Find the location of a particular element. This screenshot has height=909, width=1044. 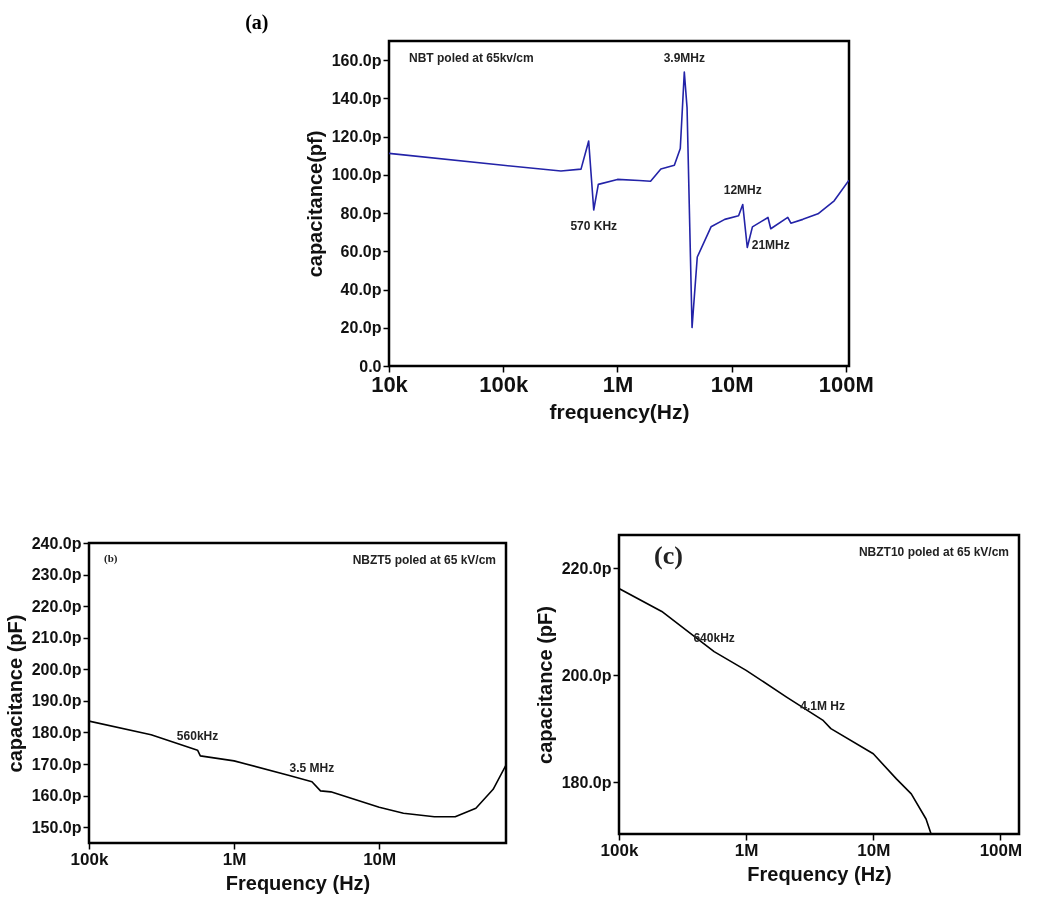

y-tick-label: 240.0p is located at coordinates (56, 543).